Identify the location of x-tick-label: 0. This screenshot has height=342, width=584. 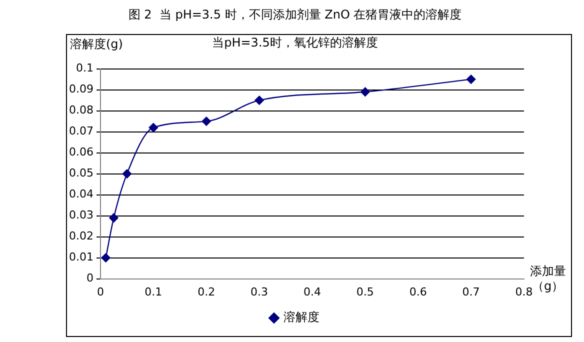
(100, 291).